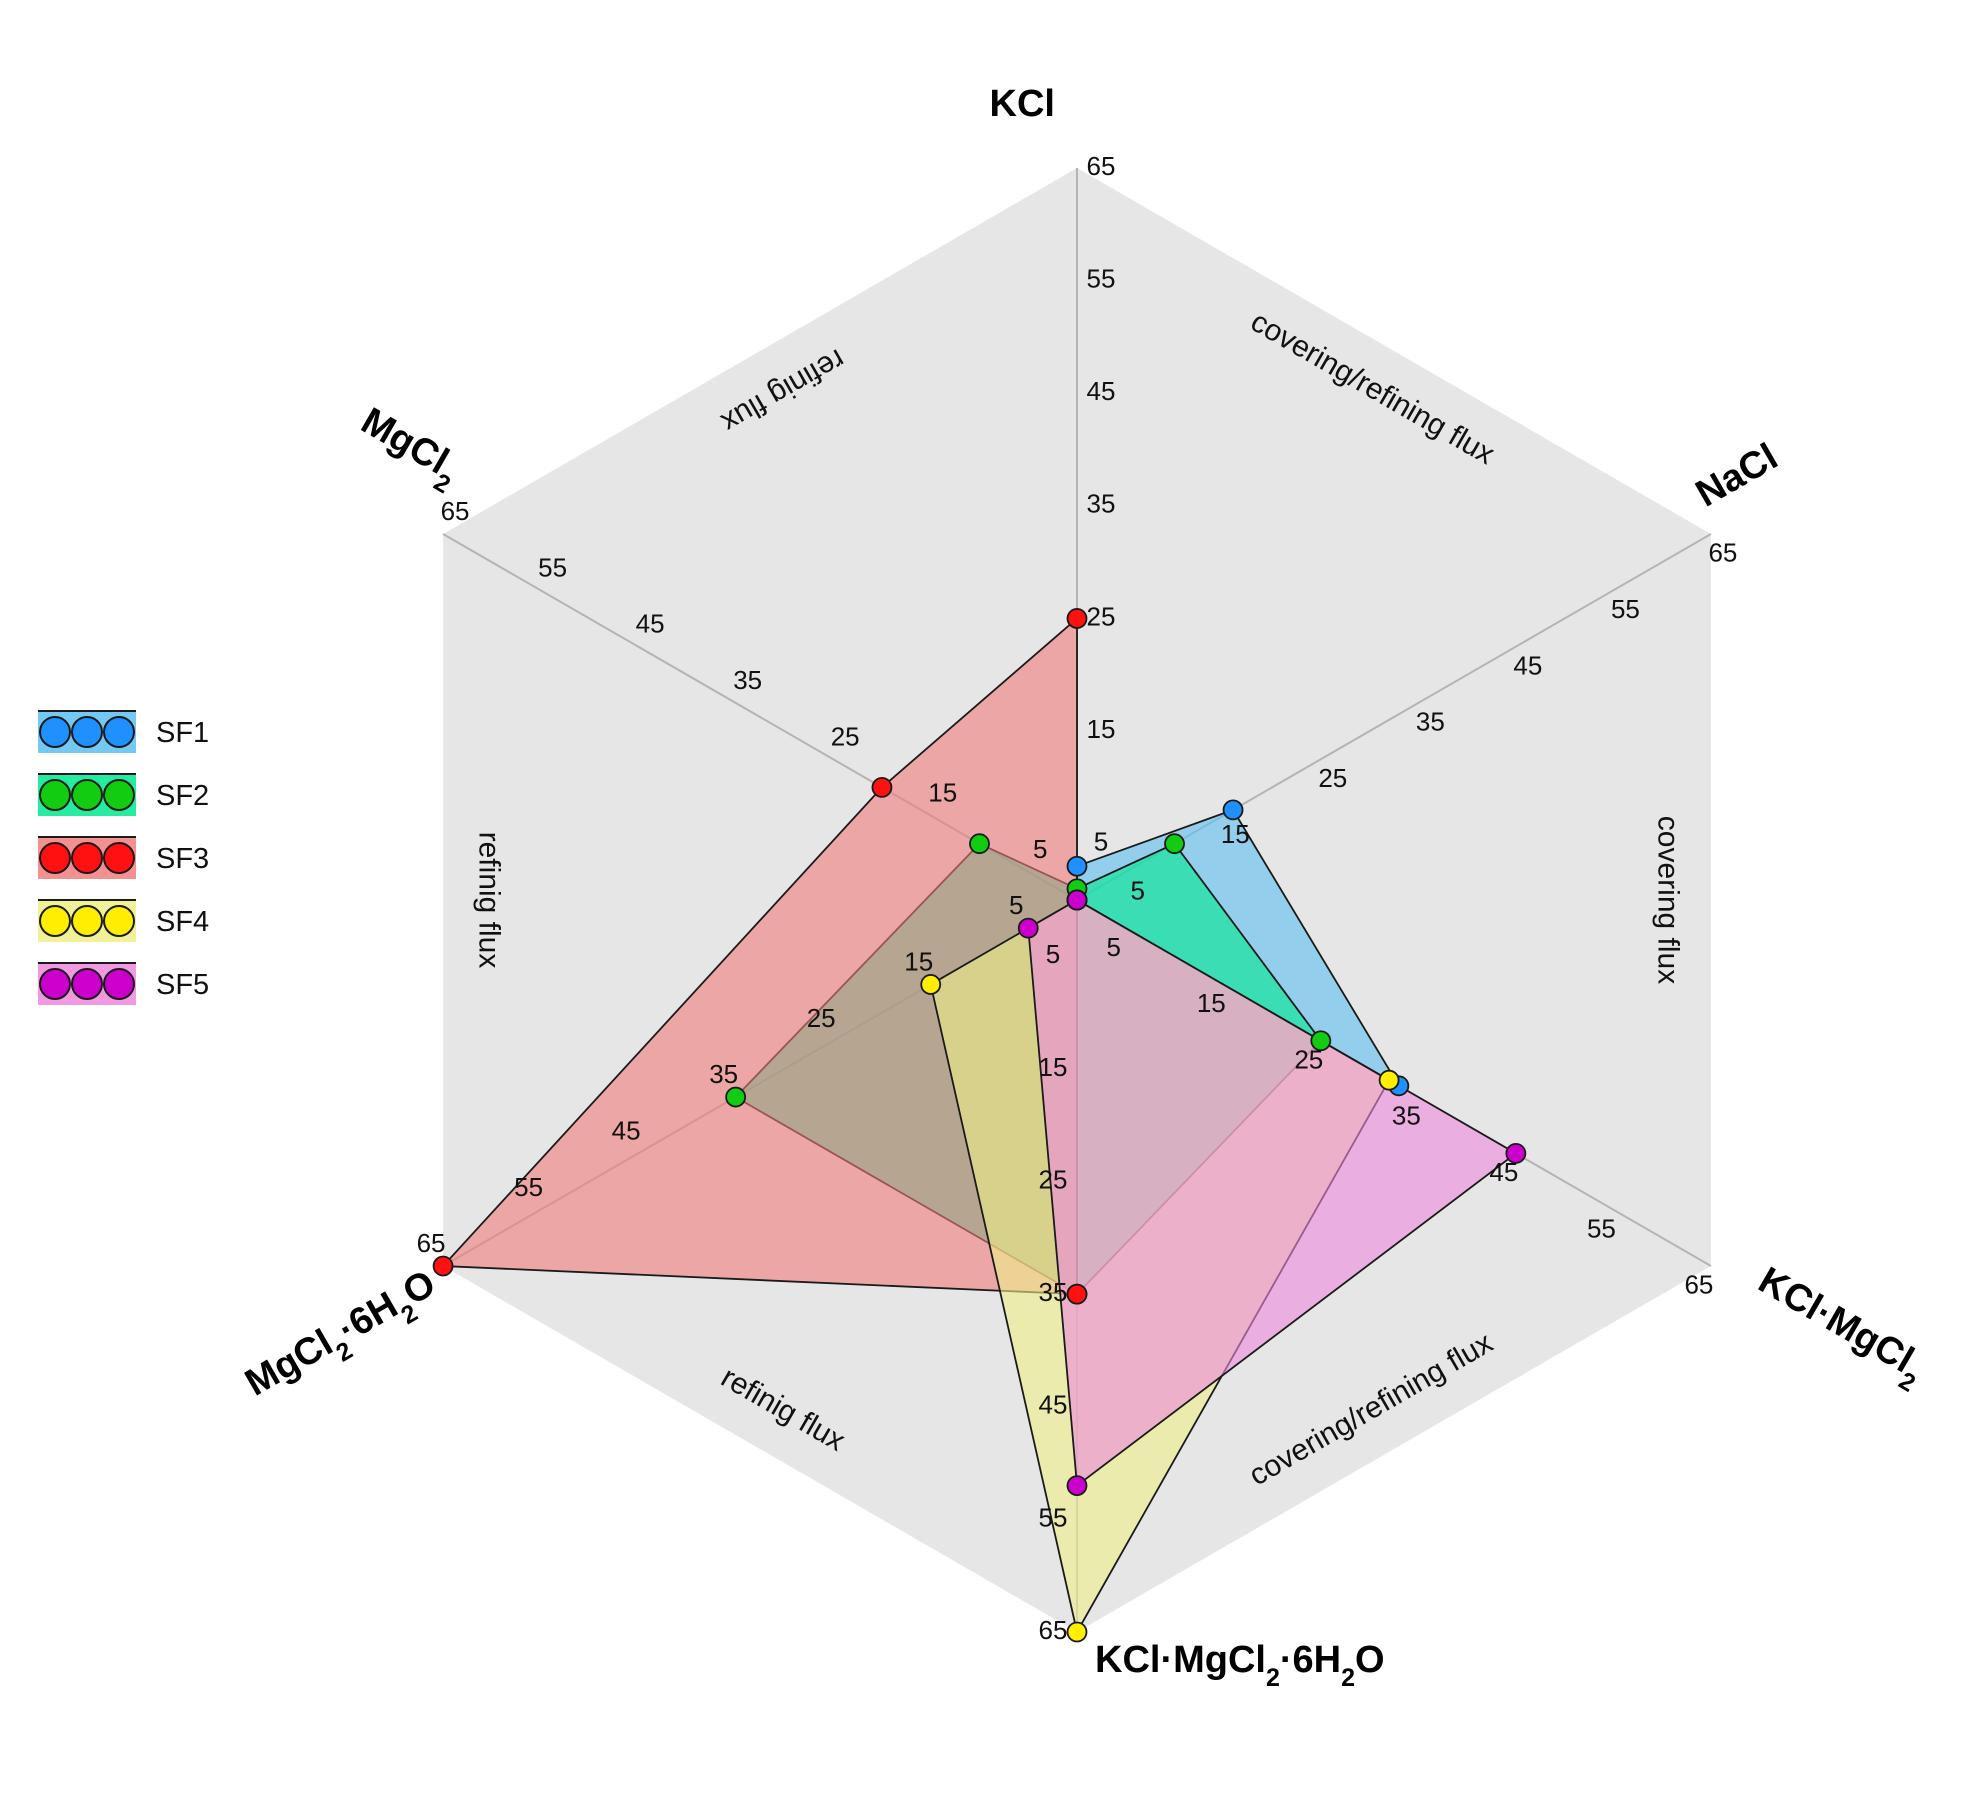 This screenshot has height=1794, width=1987. Describe the element at coordinates (1240, 1665) in the screenshot. I see `axis-title-kcl-mgcl-6ho: KCl·MgCl2·6H2O` at that location.